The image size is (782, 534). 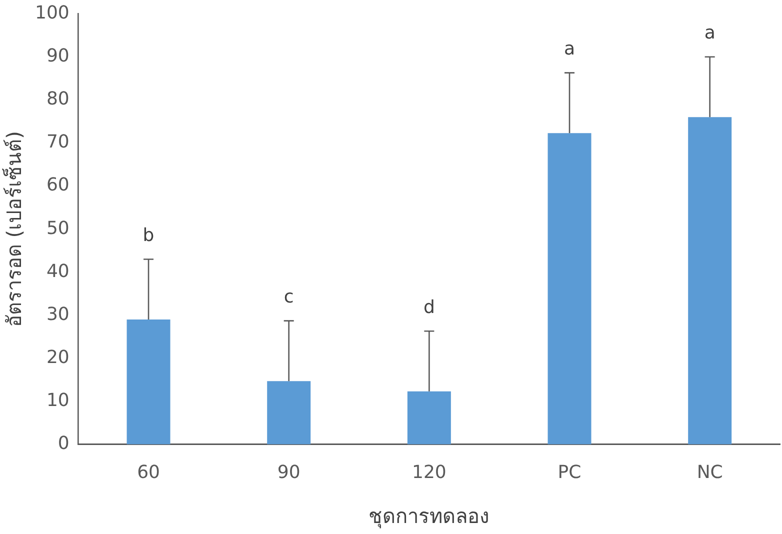 I want to click on y-tick-label: 60, so click(x=58, y=185).